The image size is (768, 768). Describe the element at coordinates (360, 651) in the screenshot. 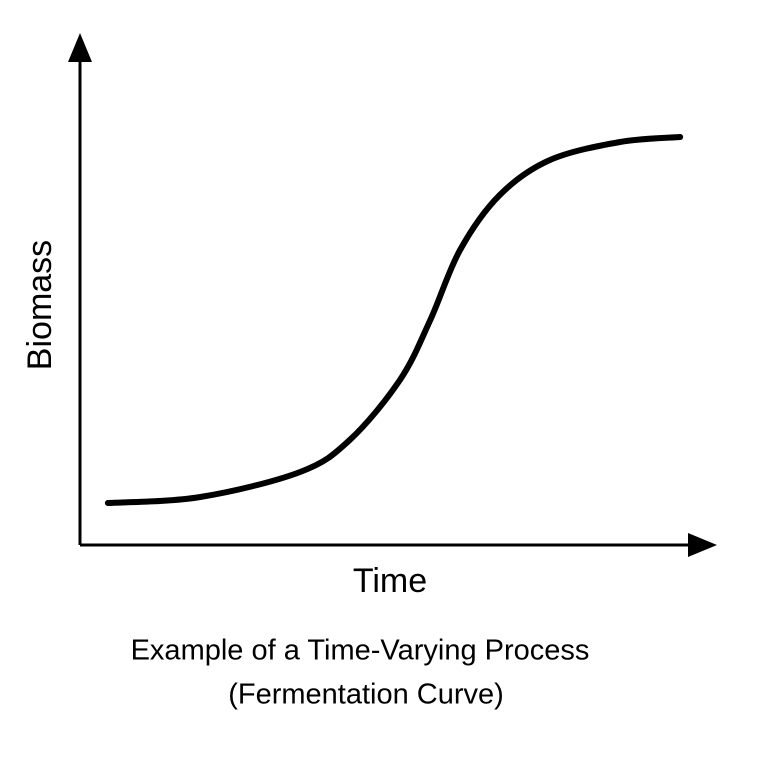

I see `caption-line: Example of a Time-Varying Process` at that location.